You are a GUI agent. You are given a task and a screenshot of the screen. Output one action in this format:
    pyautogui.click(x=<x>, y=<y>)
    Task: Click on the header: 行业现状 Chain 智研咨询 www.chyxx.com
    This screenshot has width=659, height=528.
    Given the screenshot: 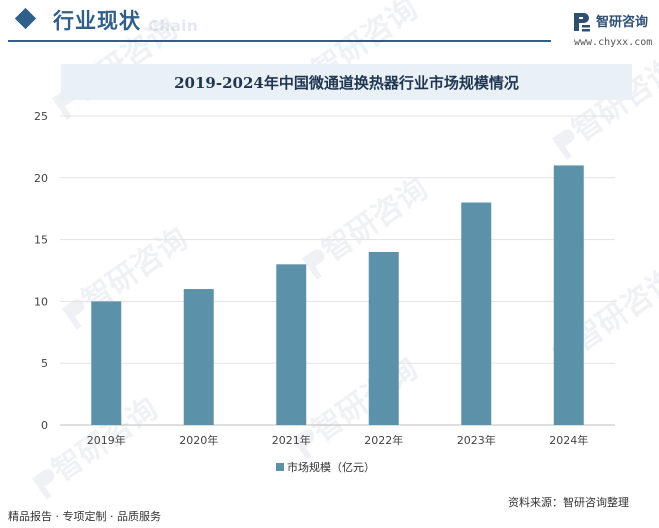 What is the action you would take?
    pyautogui.click(x=329, y=24)
    